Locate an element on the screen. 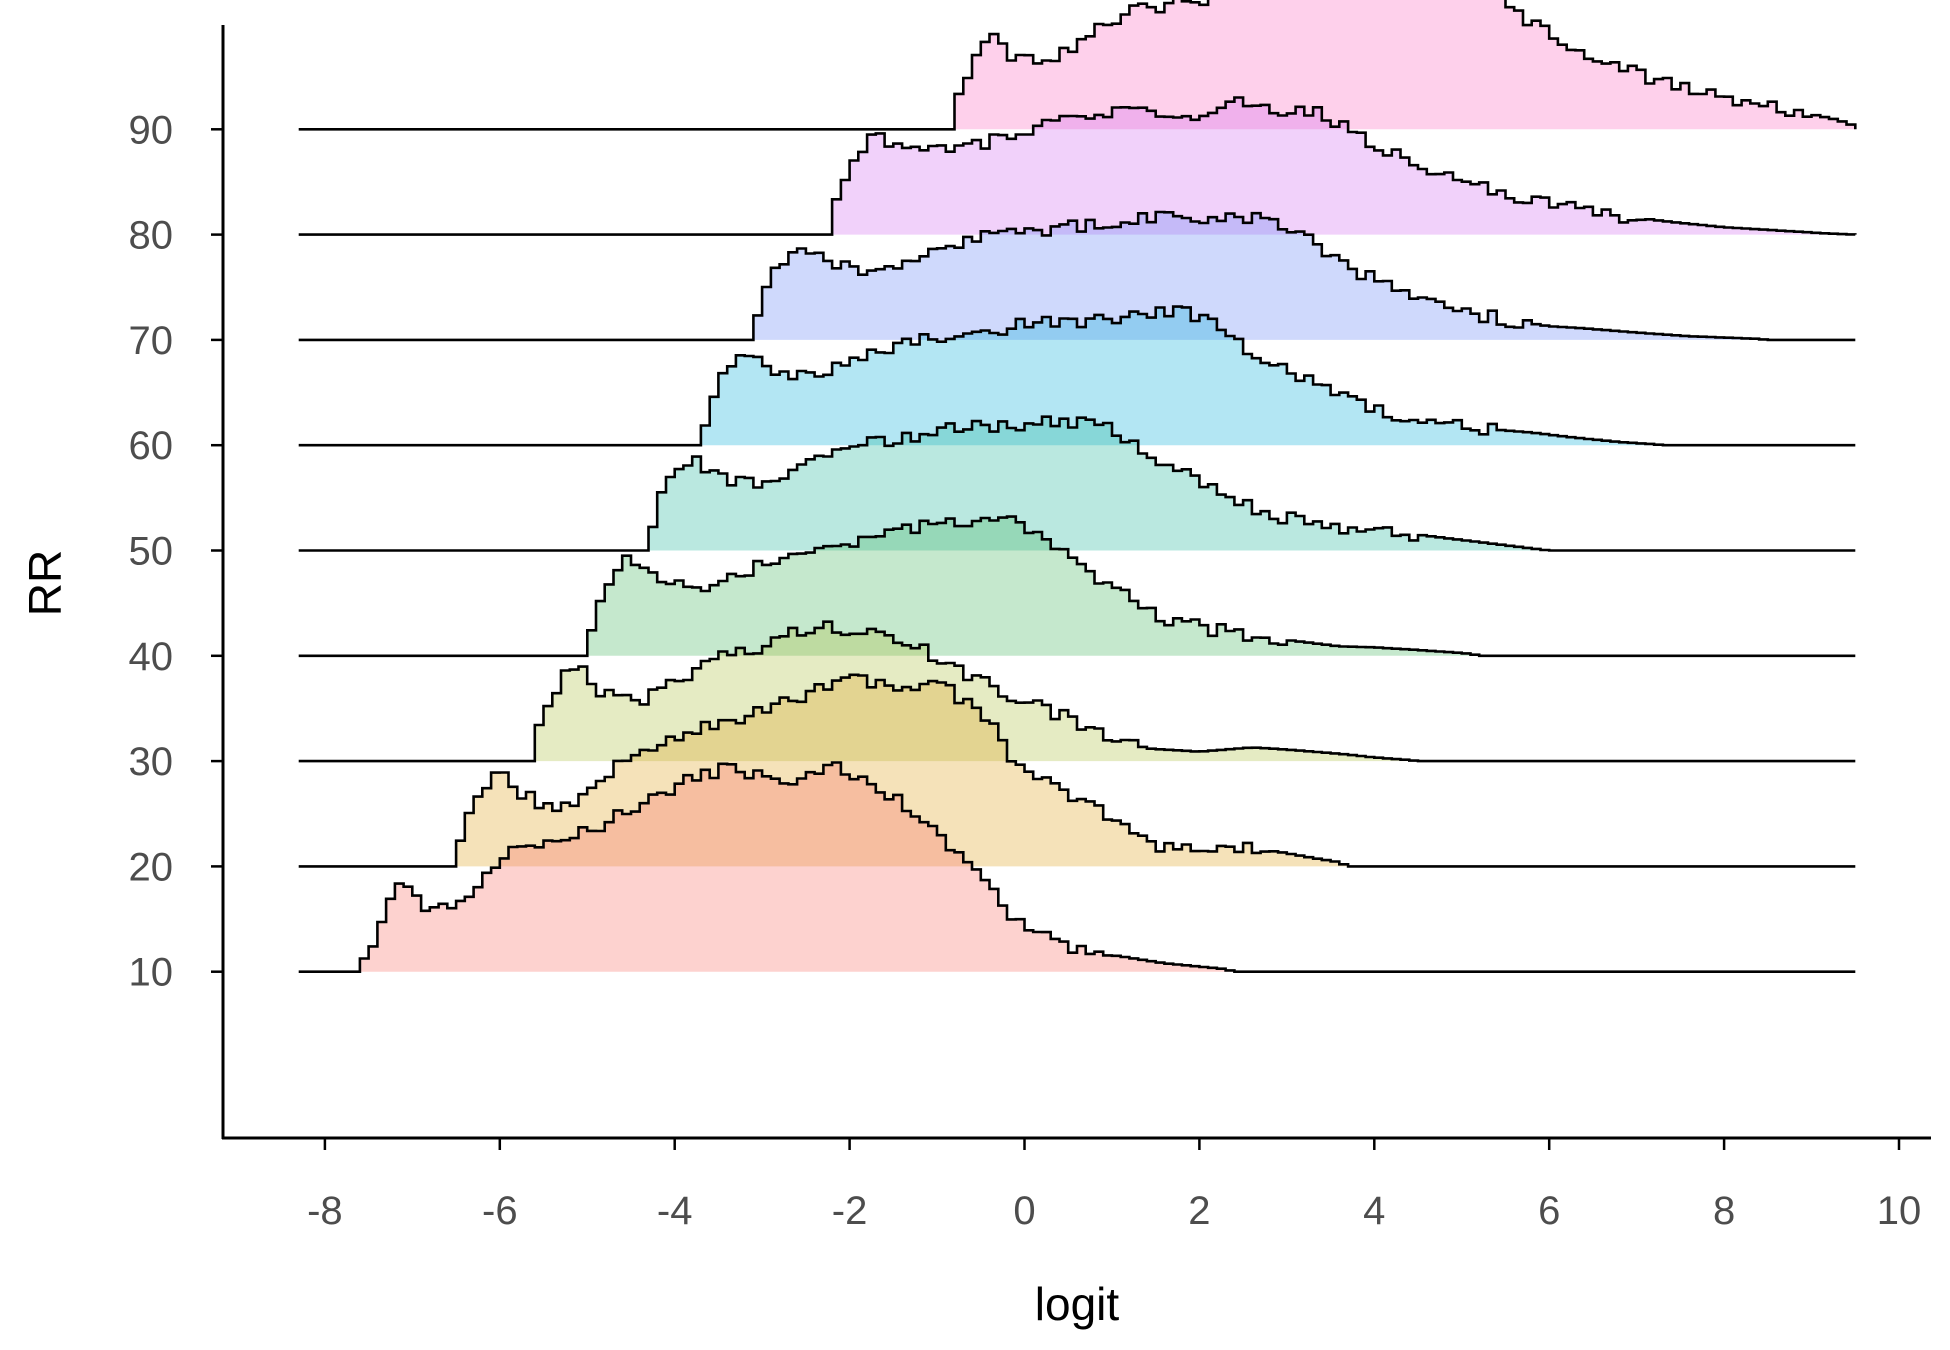 Image resolution: width=1950 pixels, height=1350 pixels. x-ticks: -8 -6 -4 -2 0 2 4 6 8 10 is located at coordinates (1114, 1185).